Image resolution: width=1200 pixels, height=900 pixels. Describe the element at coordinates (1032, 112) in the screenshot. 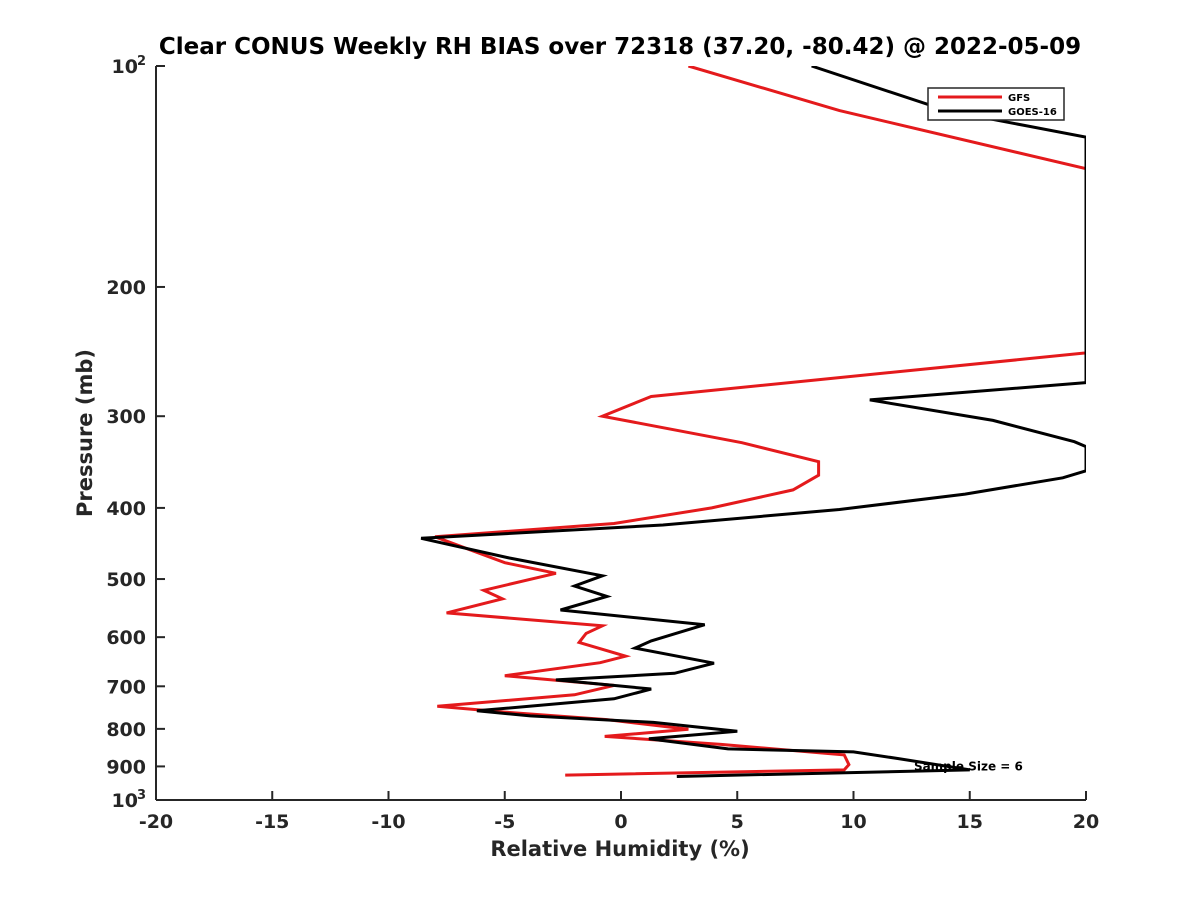

I see `legend-entry-label: GOES-16` at that location.